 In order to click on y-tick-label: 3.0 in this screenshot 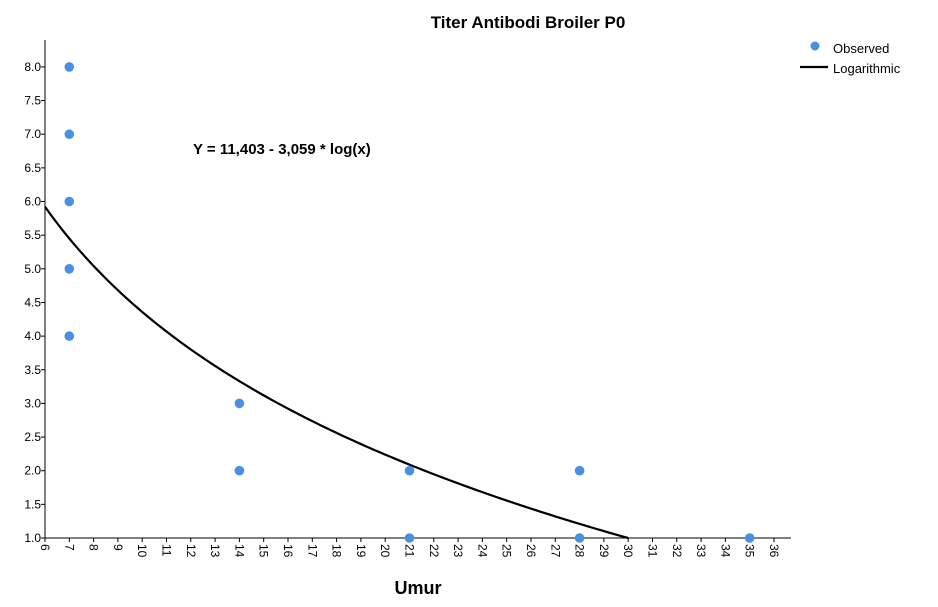, I will do `click(32, 403)`.